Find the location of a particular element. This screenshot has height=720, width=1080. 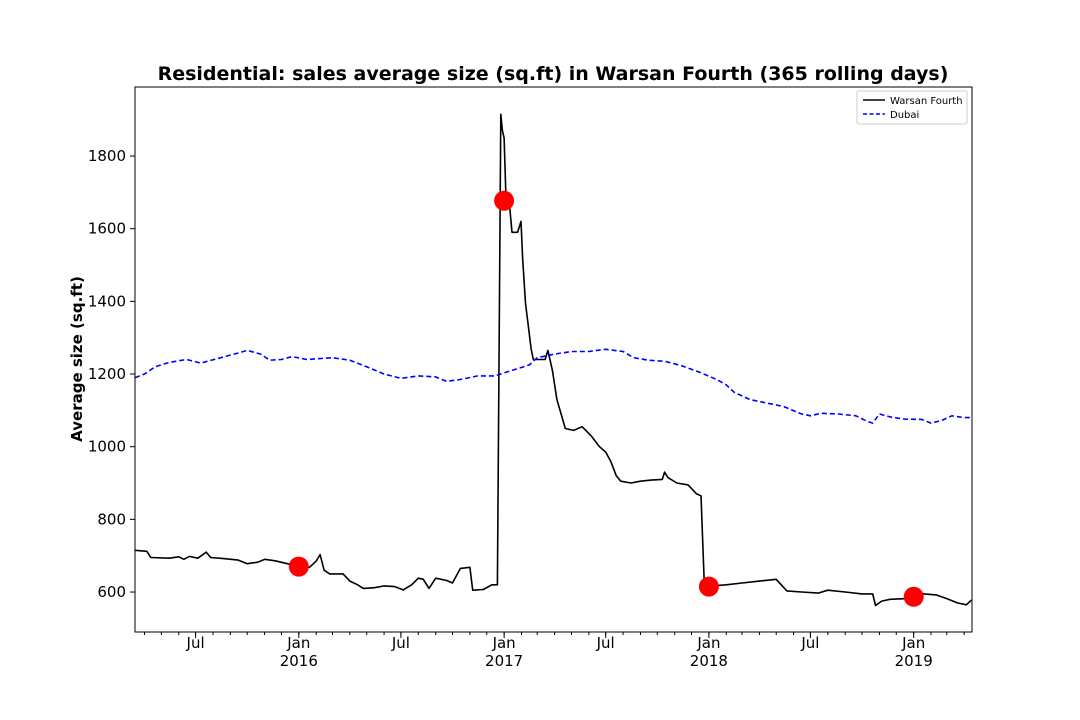

legend-label-warsan-fourth: Warsan Fourth is located at coordinates (926, 101).